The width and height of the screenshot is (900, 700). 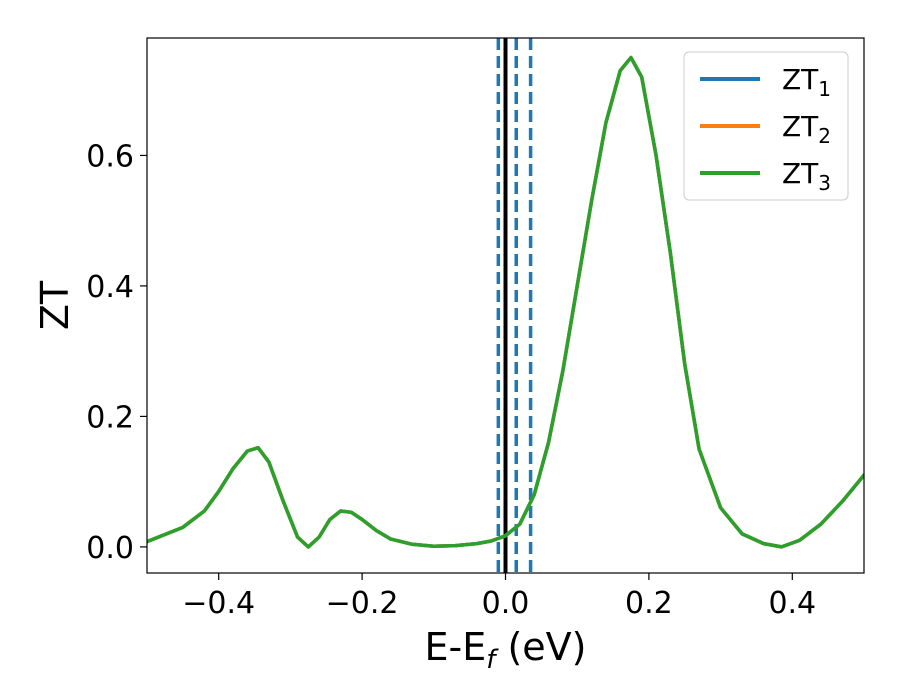 What do you see at coordinates (792, 603) in the screenshot?
I see `x-tick-label: 0.4` at bounding box center [792, 603].